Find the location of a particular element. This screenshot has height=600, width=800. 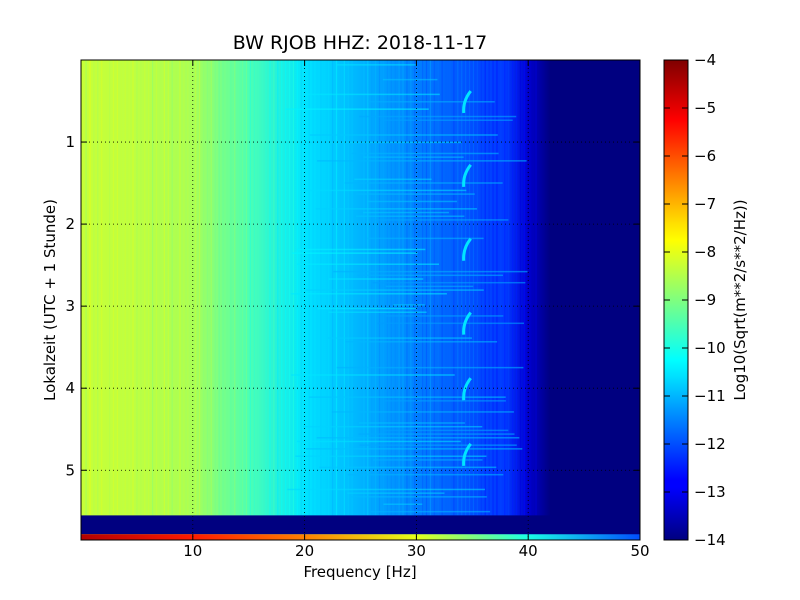

colorbar-tick-label: −8 is located at coordinates (705, 252).